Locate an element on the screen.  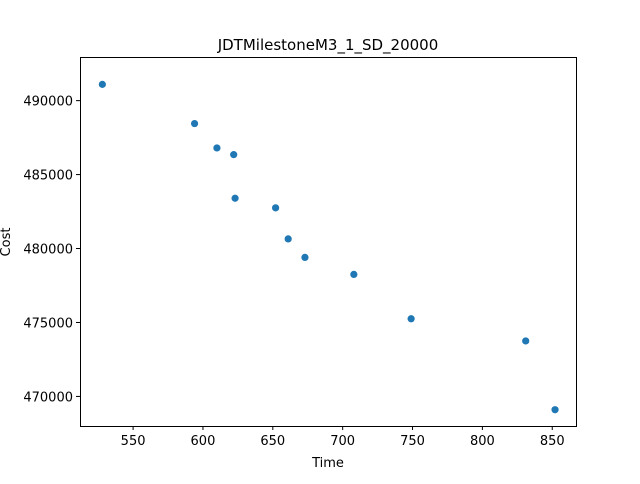
y-tick-label: 480000 is located at coordinates (48, 250).